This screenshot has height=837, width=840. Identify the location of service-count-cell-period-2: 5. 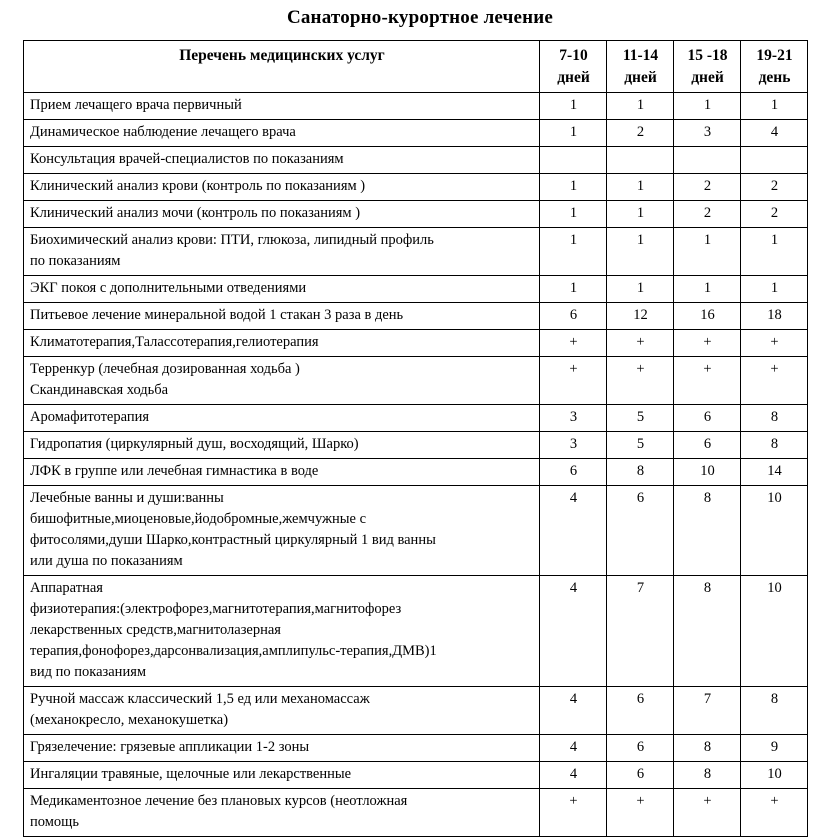
(640, 418).